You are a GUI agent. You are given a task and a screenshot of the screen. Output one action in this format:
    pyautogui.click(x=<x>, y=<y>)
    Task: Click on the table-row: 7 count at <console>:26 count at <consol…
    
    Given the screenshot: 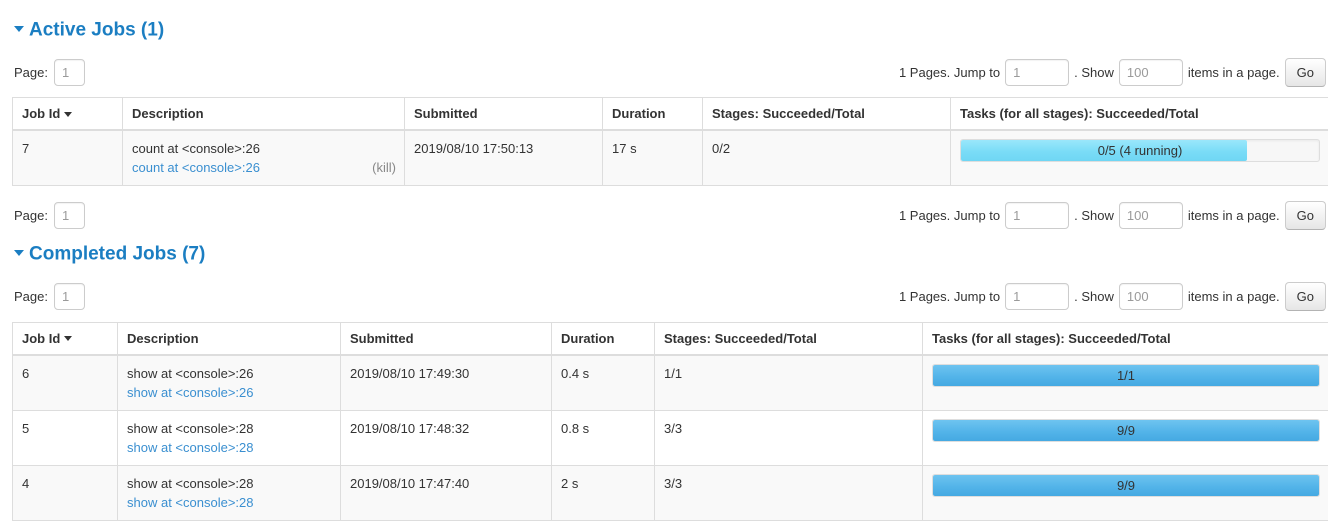 What is the action you would take?
    pyautogui.click(x=670, y=158)
    